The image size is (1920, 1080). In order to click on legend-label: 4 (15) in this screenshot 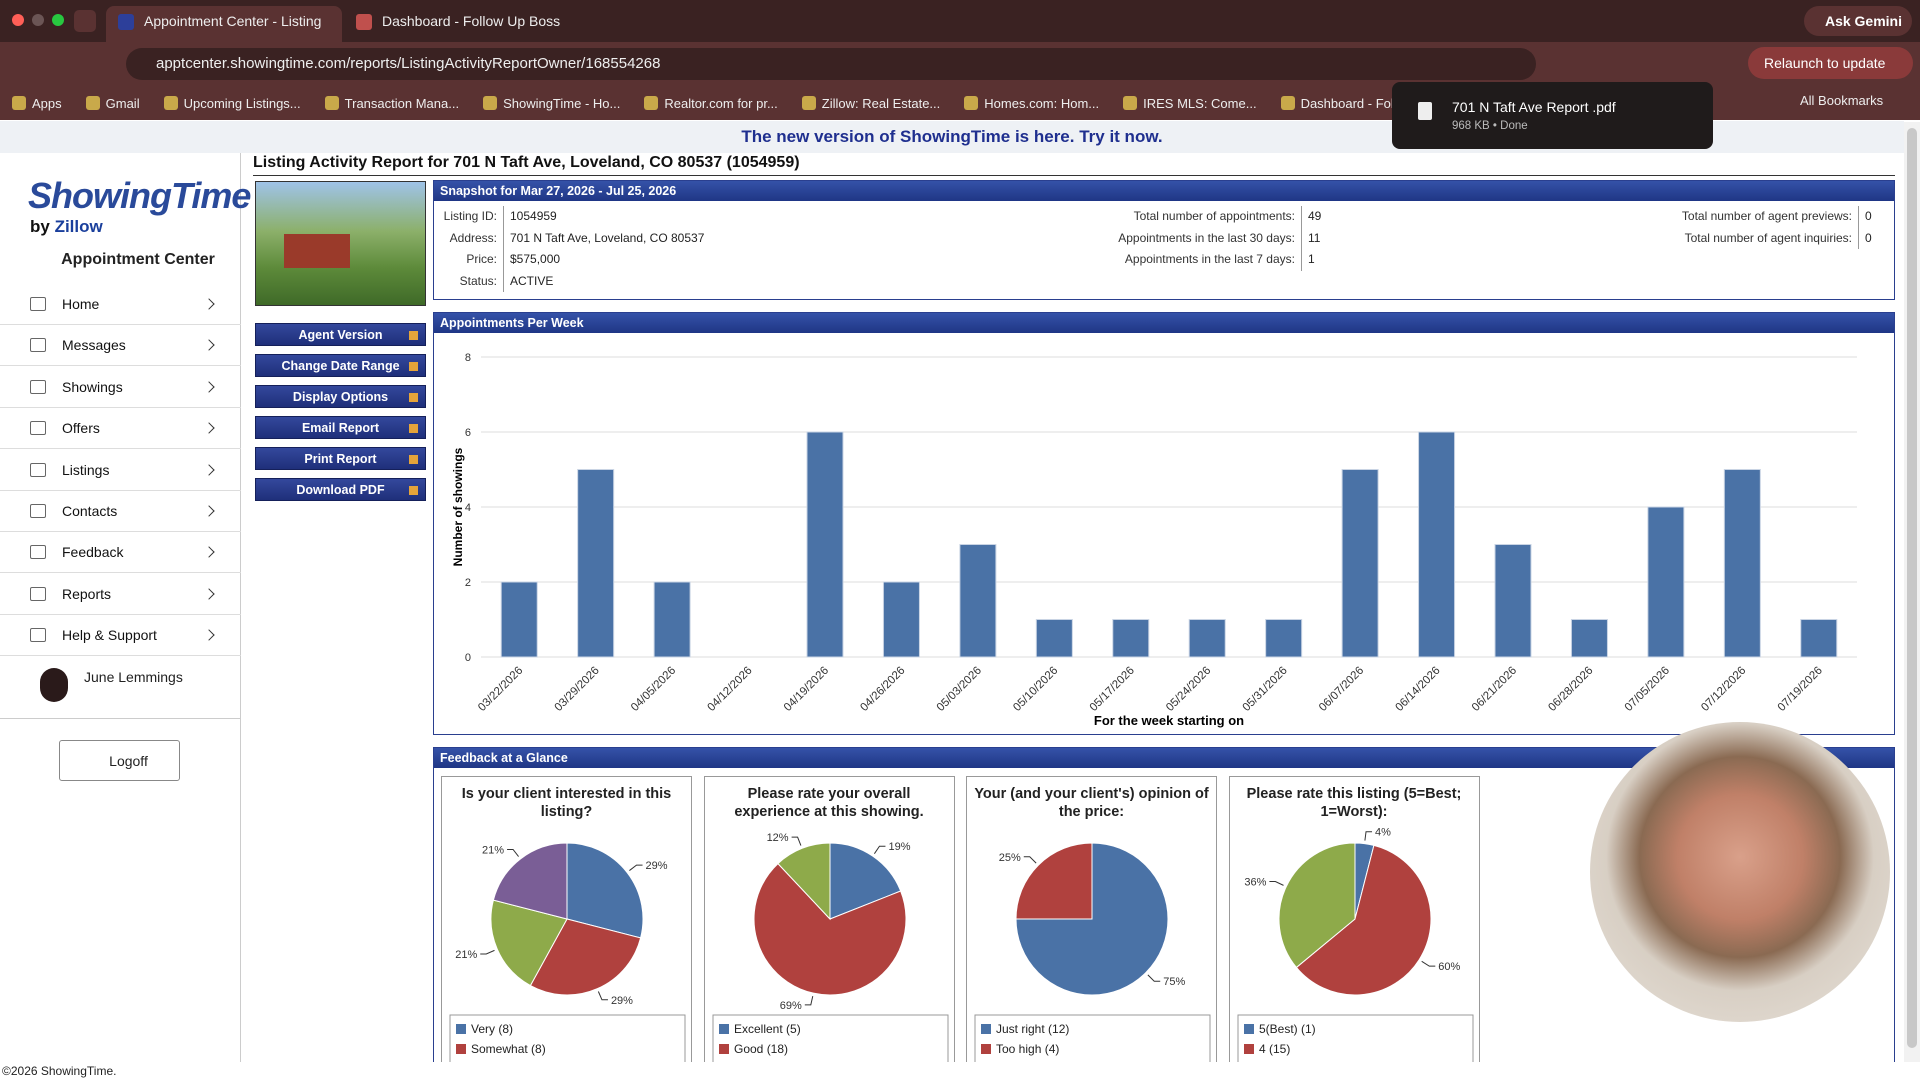, I will do `click(1274, 1049)`.